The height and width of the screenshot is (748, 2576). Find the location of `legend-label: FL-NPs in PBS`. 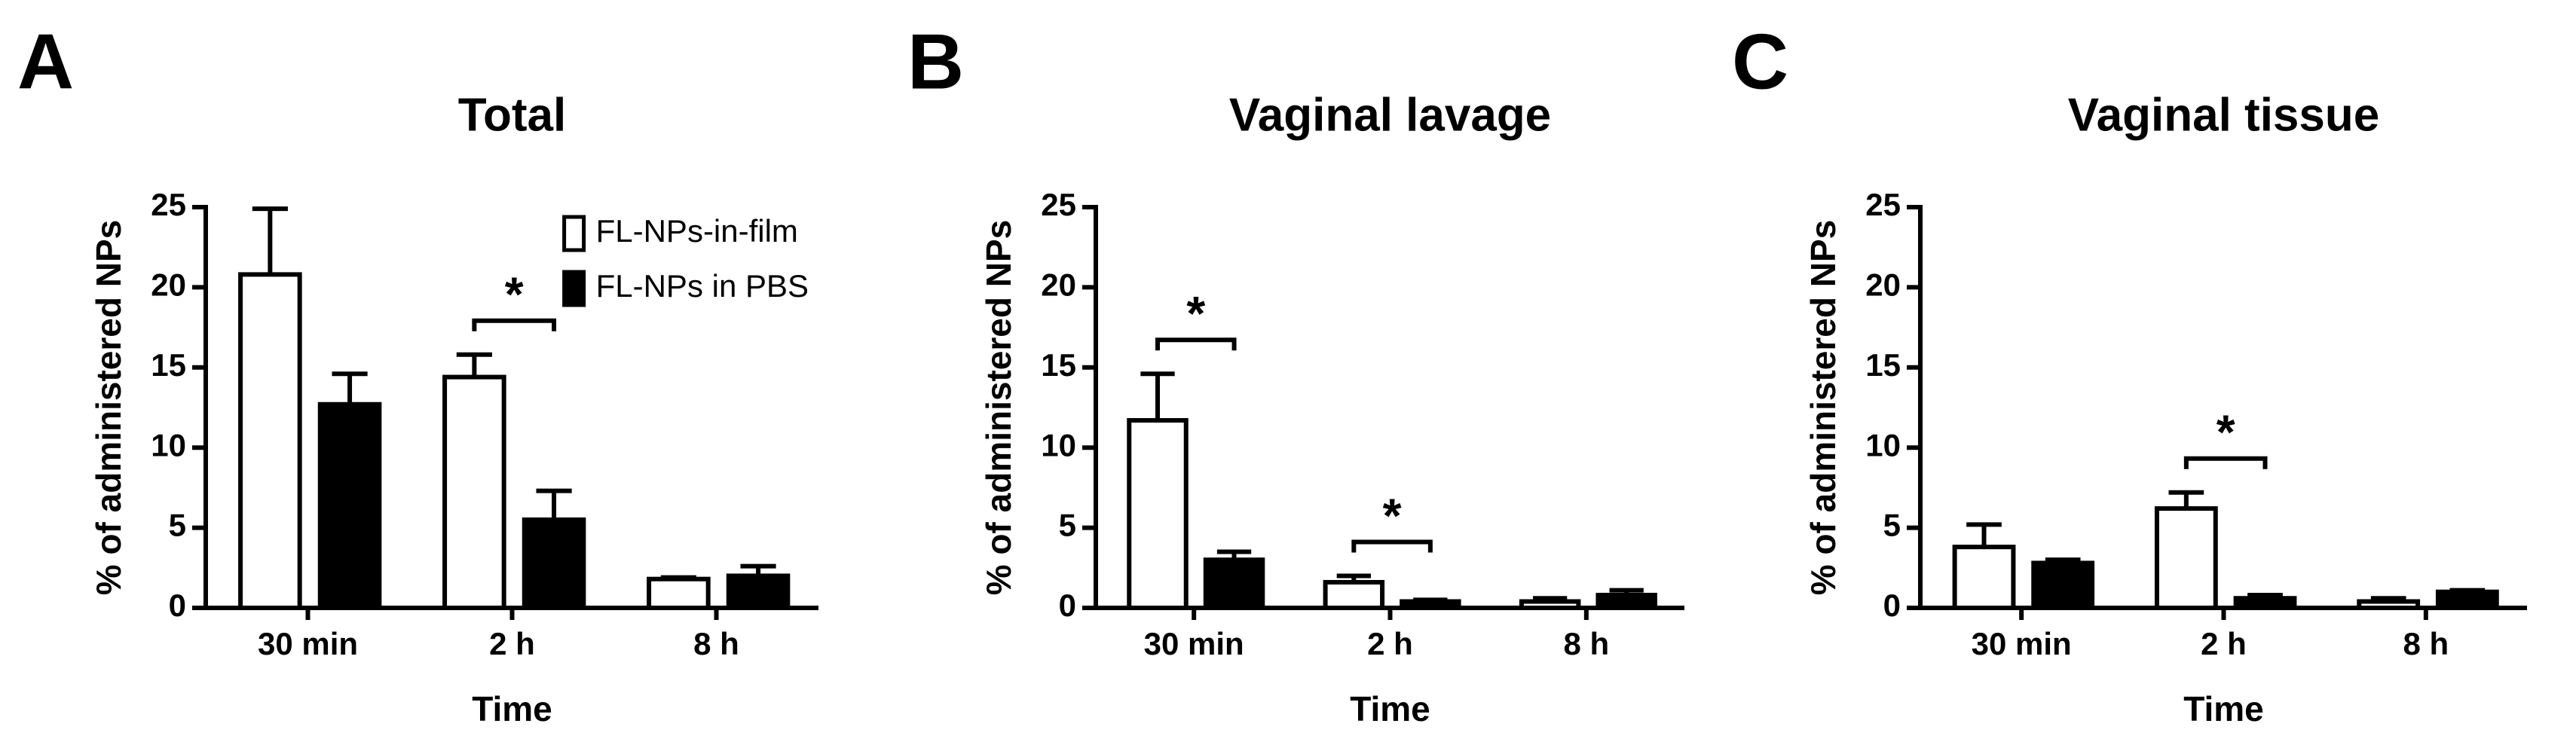

legend-label: FL-NPs in PBS is located at coordinates (702, 286).